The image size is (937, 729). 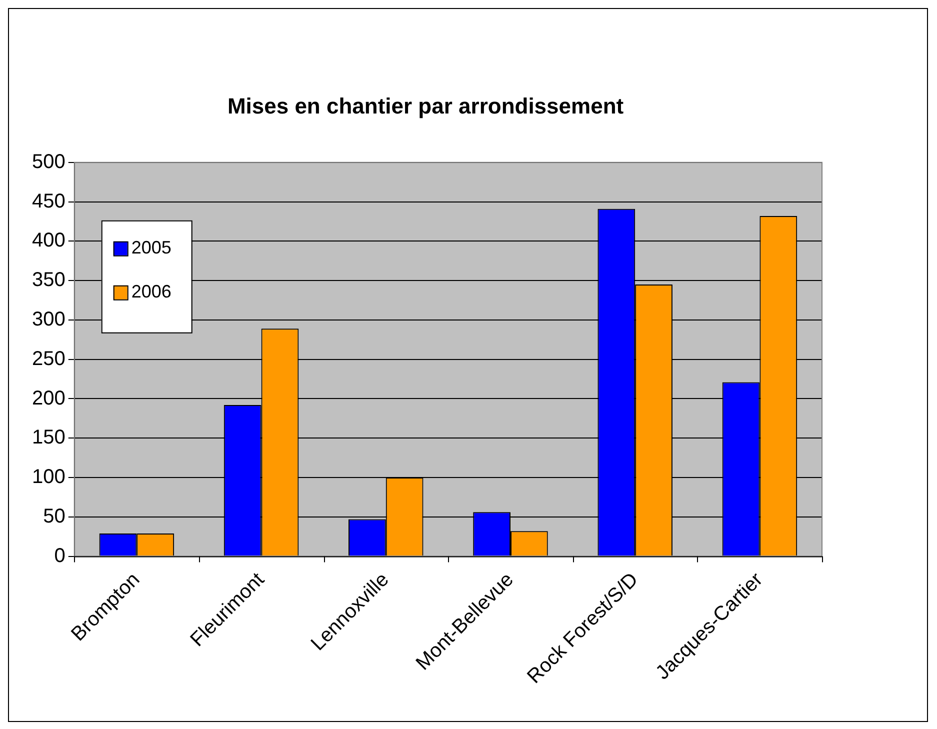 What do you see at coordinates (49, 359) in the screenshot?
I see `y-tick-label: 250` at bounding box center [49, 359].